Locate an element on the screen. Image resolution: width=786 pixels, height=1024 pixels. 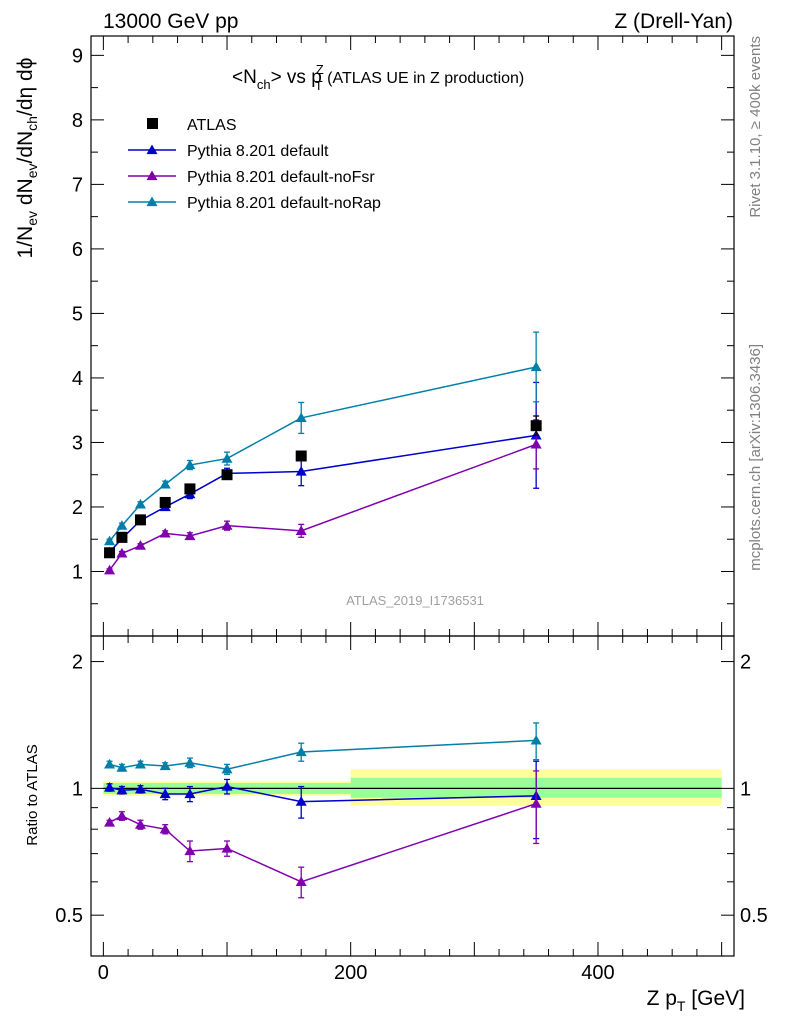
main-y-tick-label: 7 is located at coordinates (77, 185).